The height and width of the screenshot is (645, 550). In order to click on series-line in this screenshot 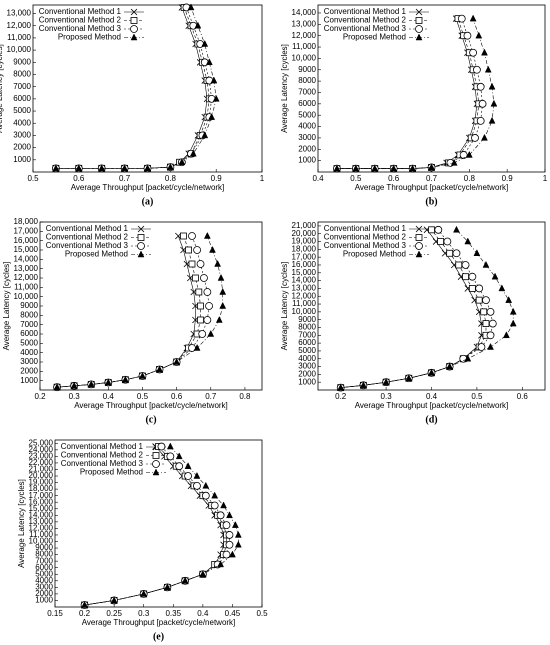, I will do `click(140, 311)`.